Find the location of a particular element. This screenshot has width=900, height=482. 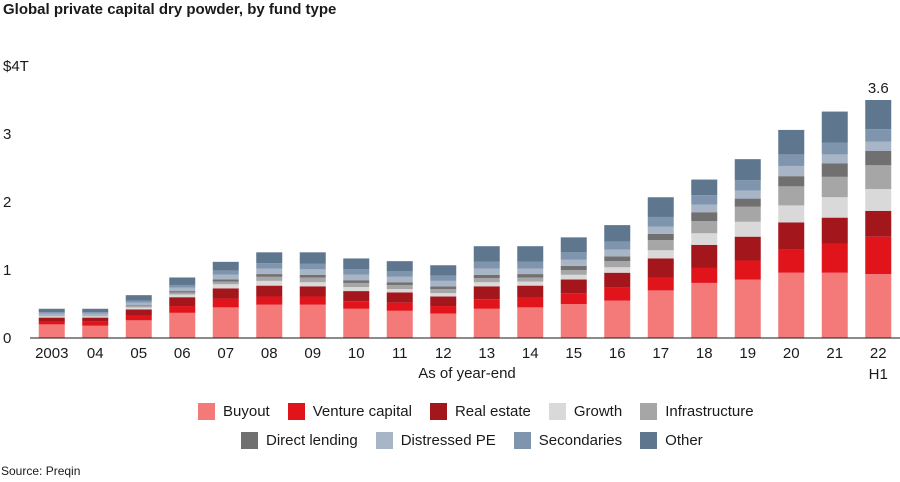

x-tick-label: 18 is located at coordinates (704, 353).